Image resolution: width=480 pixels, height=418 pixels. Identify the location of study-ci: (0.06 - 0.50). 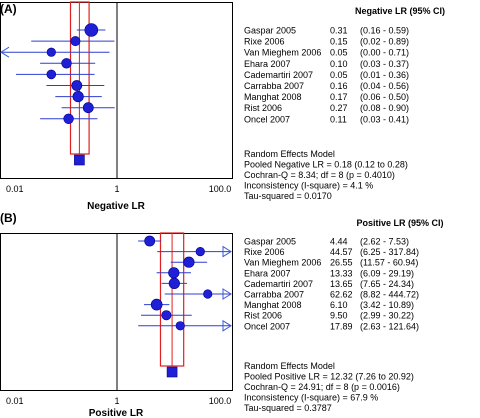
(384, 97).